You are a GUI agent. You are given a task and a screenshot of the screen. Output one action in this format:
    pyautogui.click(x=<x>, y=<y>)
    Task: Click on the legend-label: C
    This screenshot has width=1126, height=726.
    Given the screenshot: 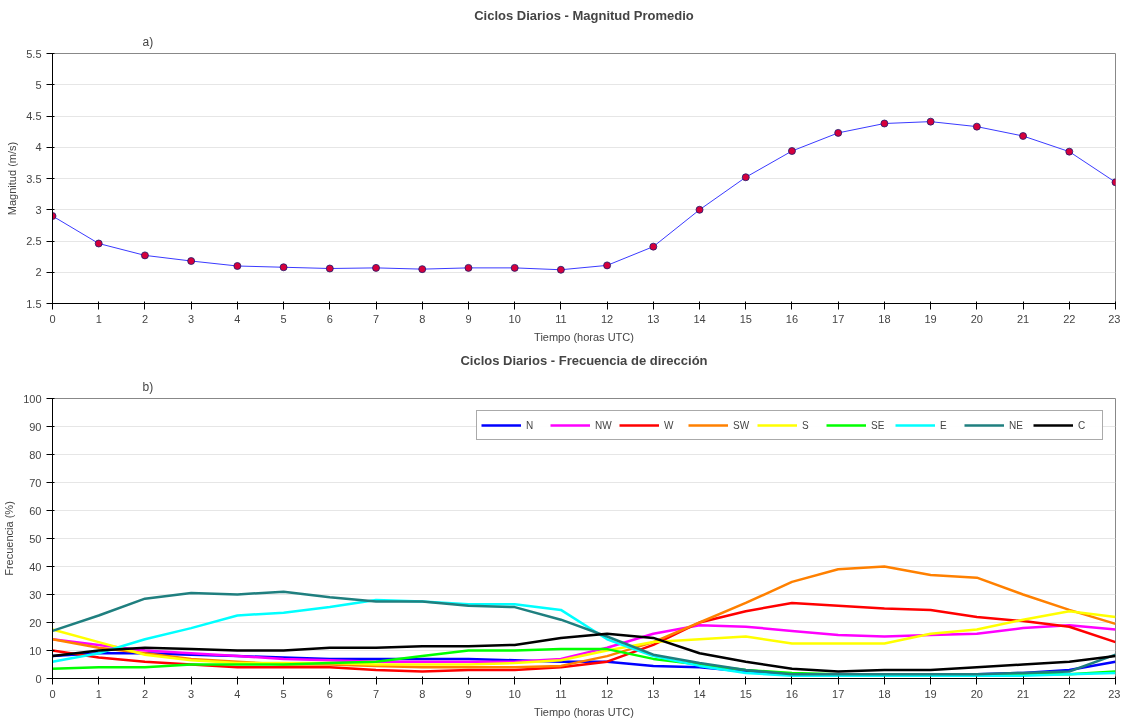 What is the action you would take?
    pyautogui.click(x=1082, y=425)
    